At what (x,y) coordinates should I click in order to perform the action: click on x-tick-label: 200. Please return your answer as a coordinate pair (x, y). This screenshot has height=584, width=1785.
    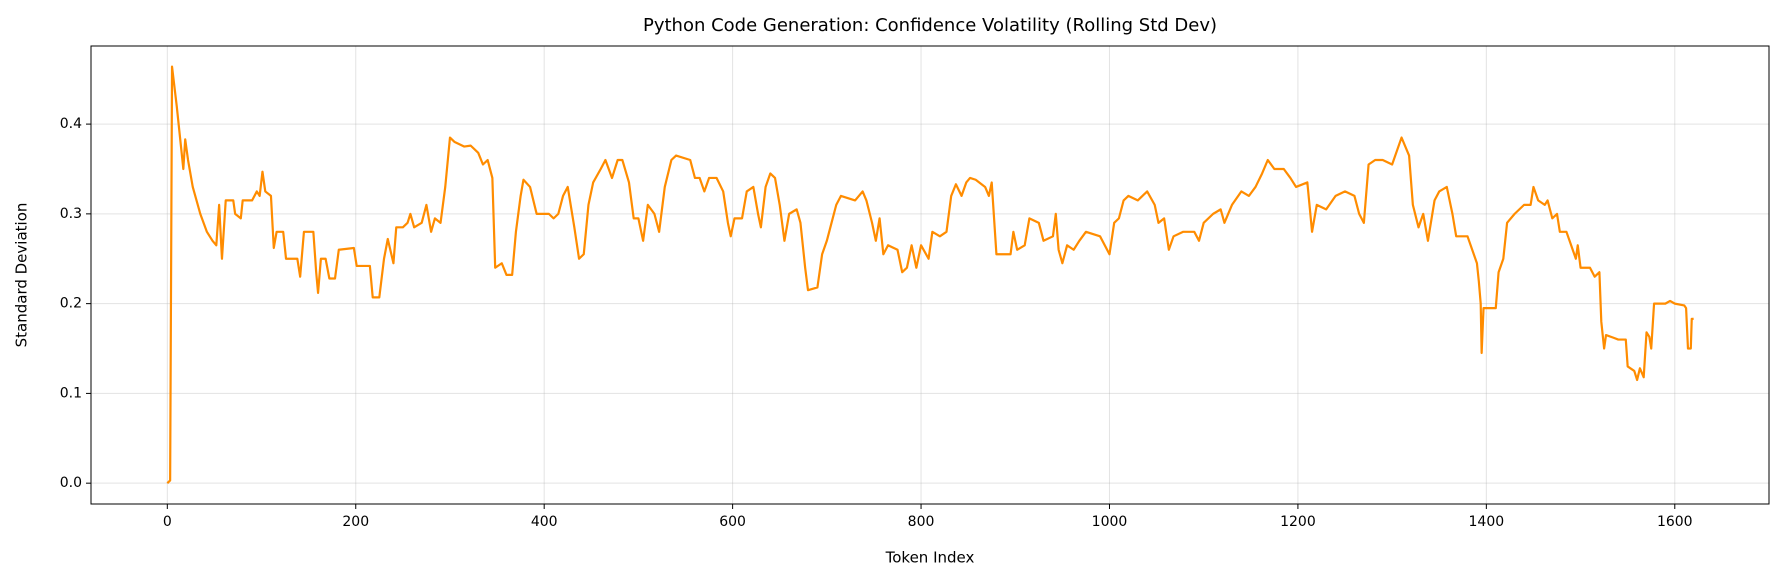
    Looking at the image, I should click on (355, 522).